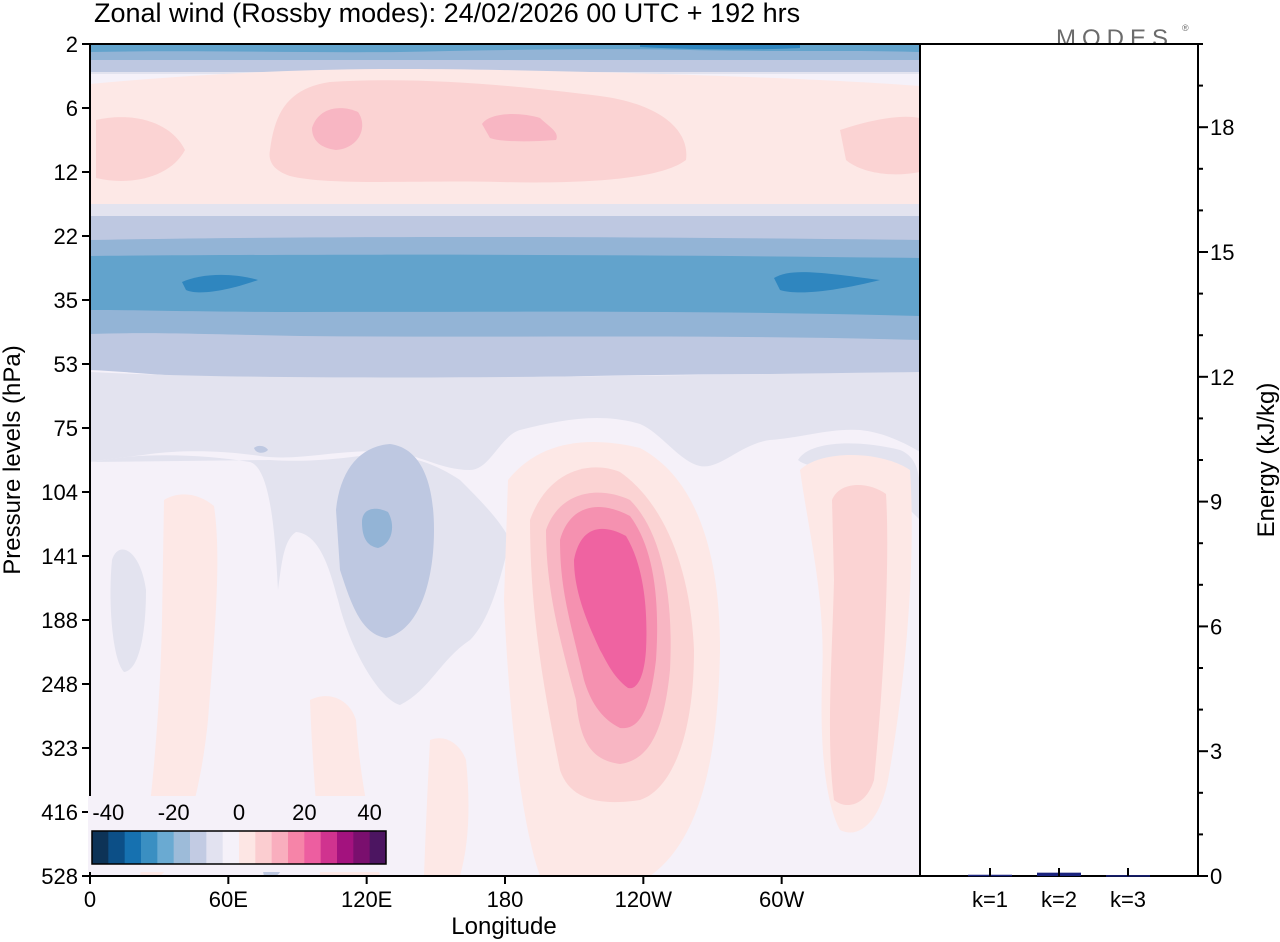 Image resolution: width=1280 pixels, height=942 pixels. I want to click on westerly-patch-west, so click(140, 149).